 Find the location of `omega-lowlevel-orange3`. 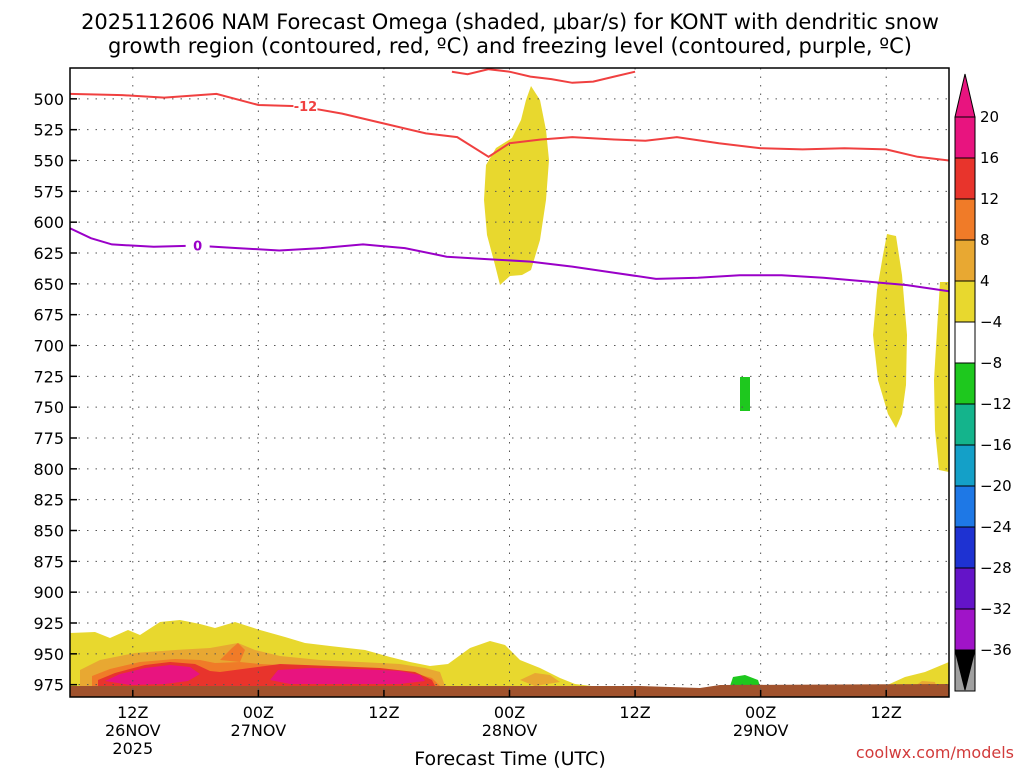

omega-lowlevel-orange3 is located at coordinates (232, 652).